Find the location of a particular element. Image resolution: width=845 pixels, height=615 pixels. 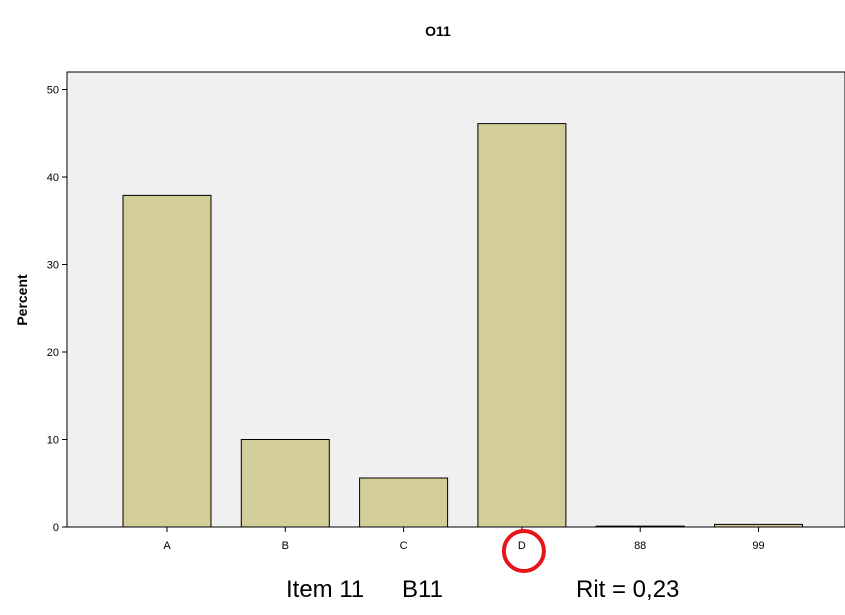

x-axis: A B C D 88 99 is located at coordinates (464, 539).